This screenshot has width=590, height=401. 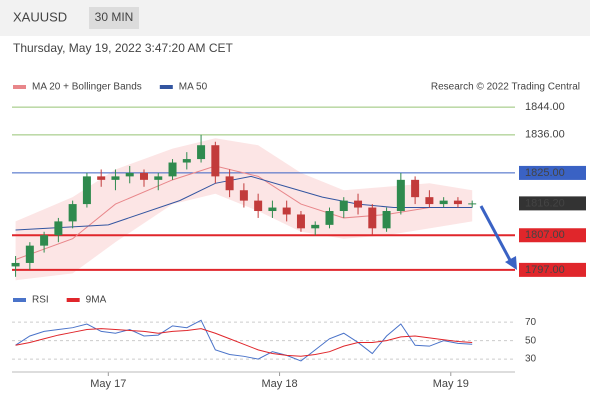 What do you see at coordinates (545, 203) in the screenshot?
I see `last-price-label: 1816.20` at bounding box center [545, 203].